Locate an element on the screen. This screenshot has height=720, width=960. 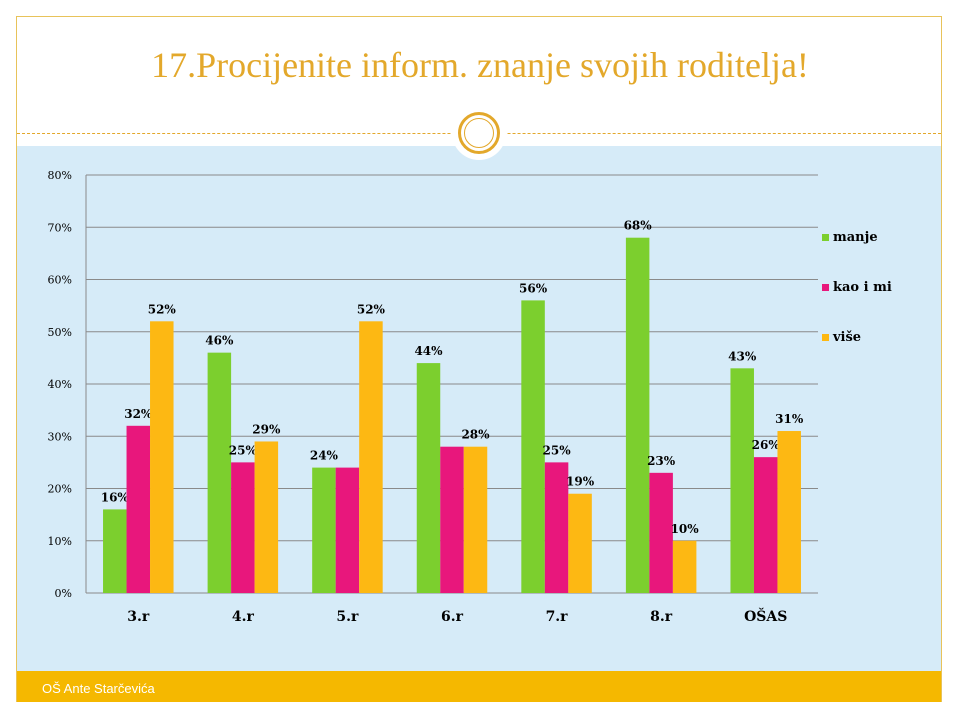
data-label: 44% is located at coordinates (428, 351).